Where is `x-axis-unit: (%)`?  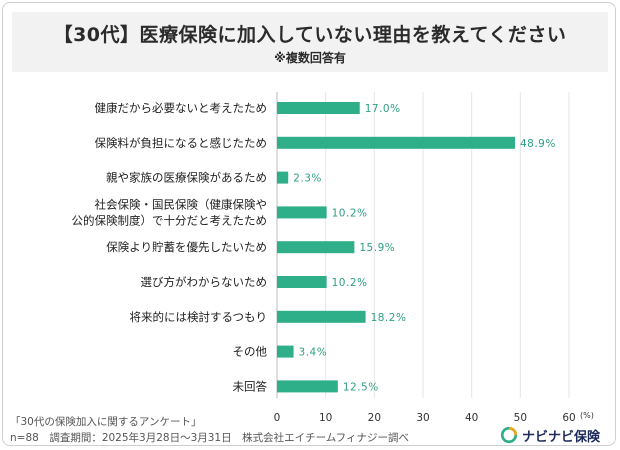
x-axis-unit: (%) is located at coordinates (587, 415).